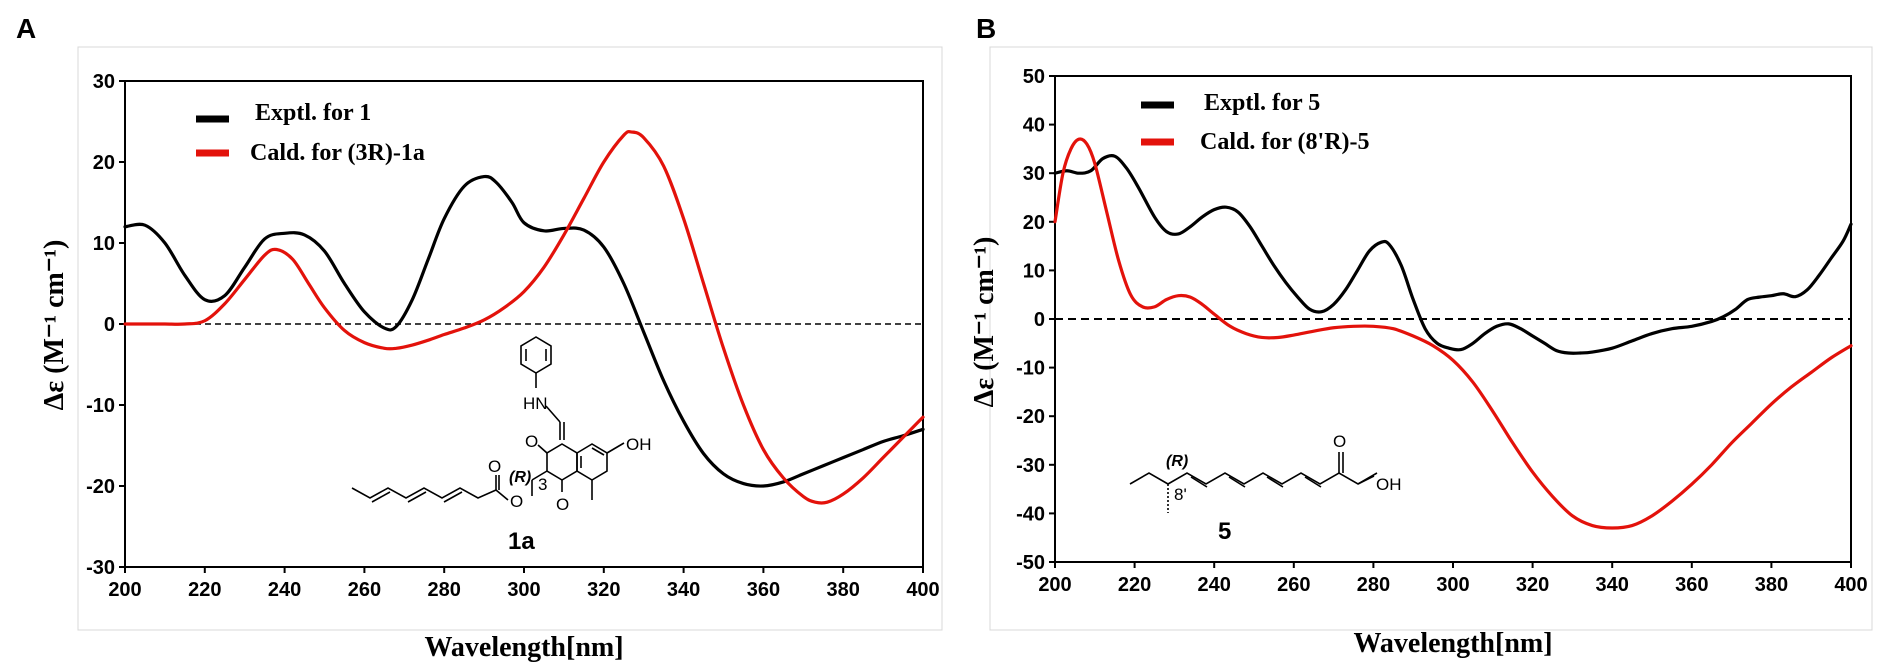  I want to click on y-tick-label: -40, so click(1030, 514).